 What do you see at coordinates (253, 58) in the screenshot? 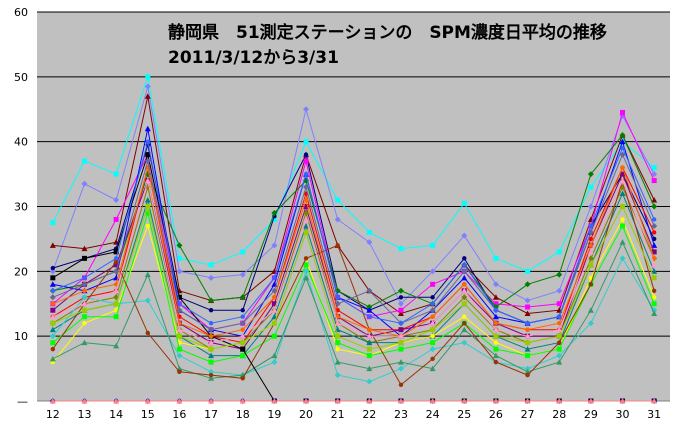
I see `chart-subtitle: 2011/3/12から3/31` at bounding box center [253, 58].